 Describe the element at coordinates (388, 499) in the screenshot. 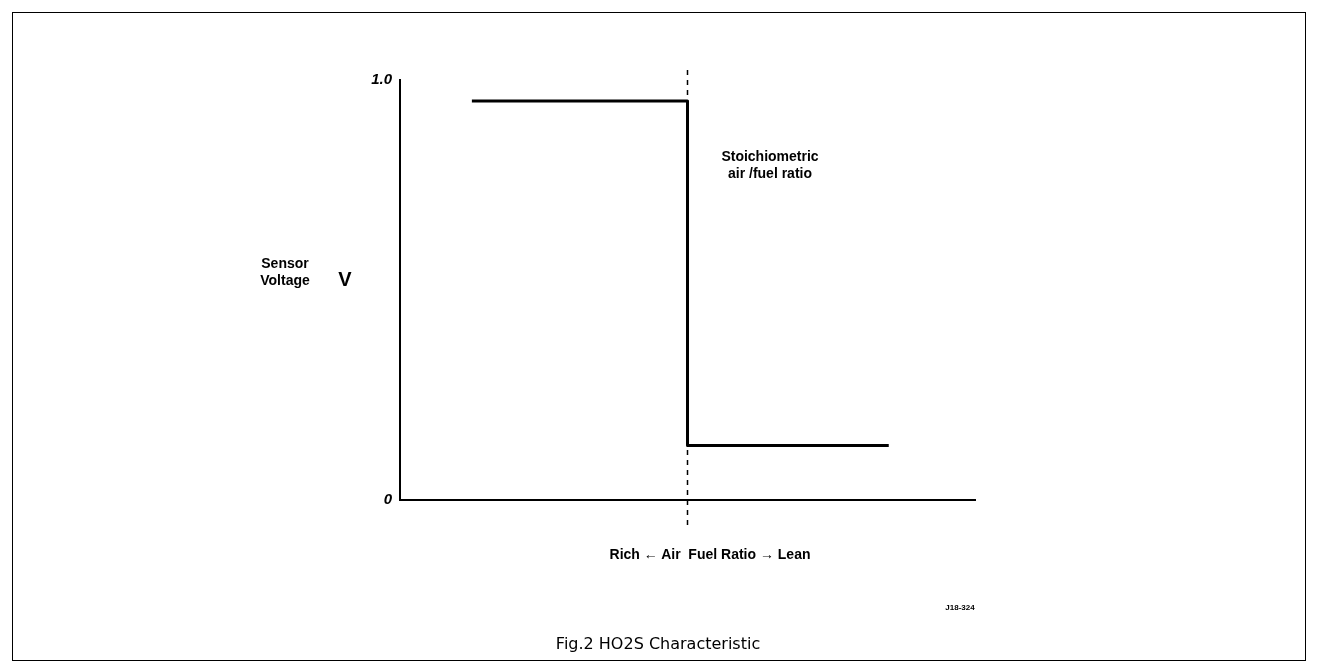

I see `y-tick-label: 0` at that location.